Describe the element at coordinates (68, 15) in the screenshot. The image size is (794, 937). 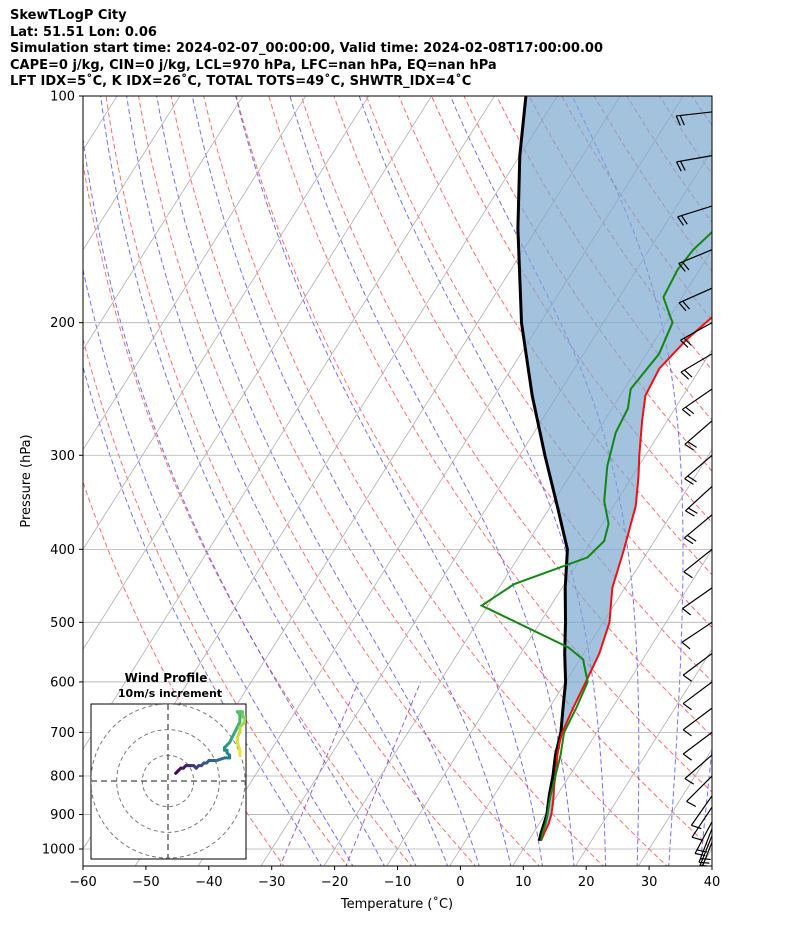
I see `chart-title: SkewTLogP City` at that location.